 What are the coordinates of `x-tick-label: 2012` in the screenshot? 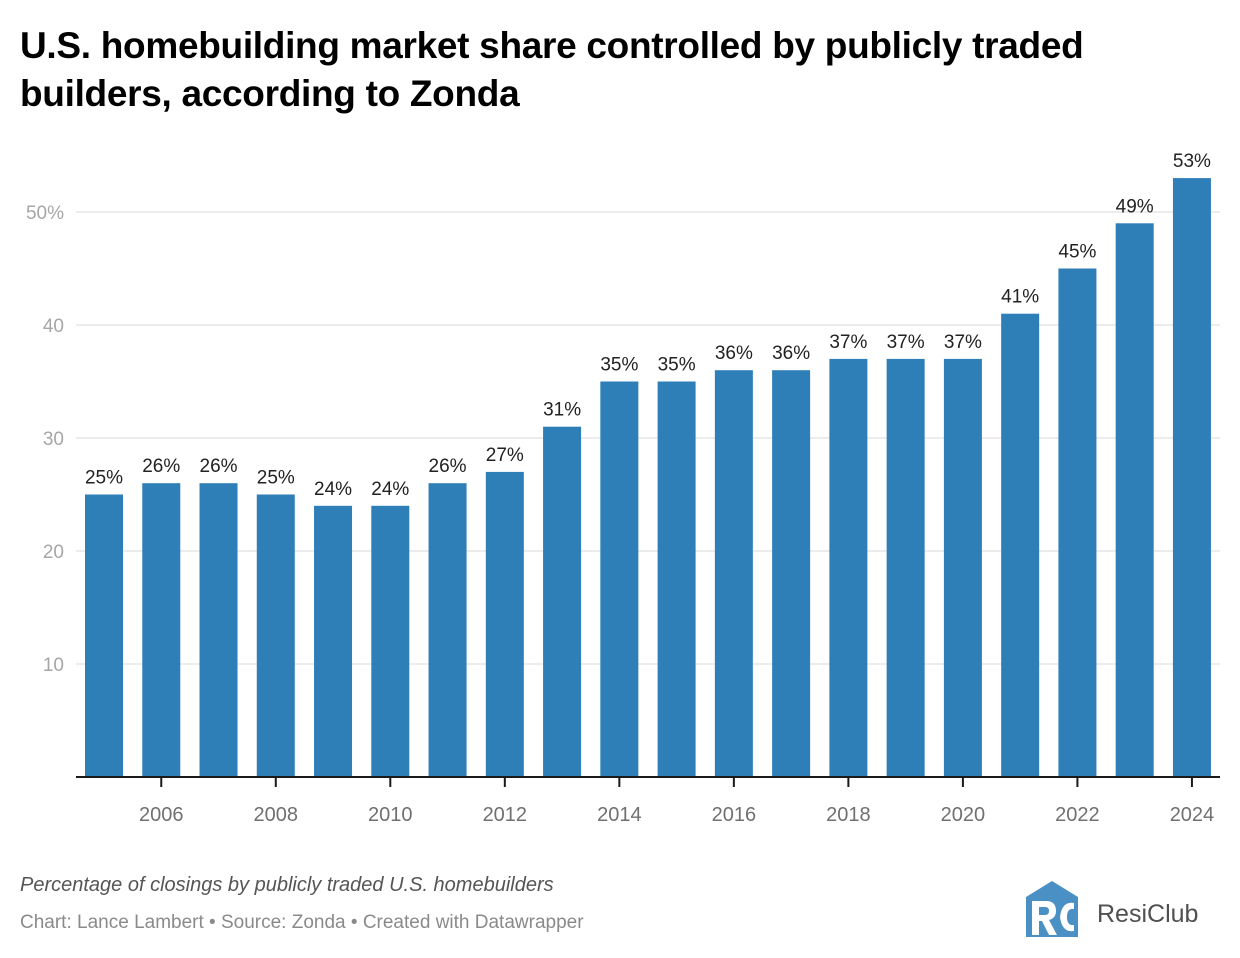 It's located at (505, 815).